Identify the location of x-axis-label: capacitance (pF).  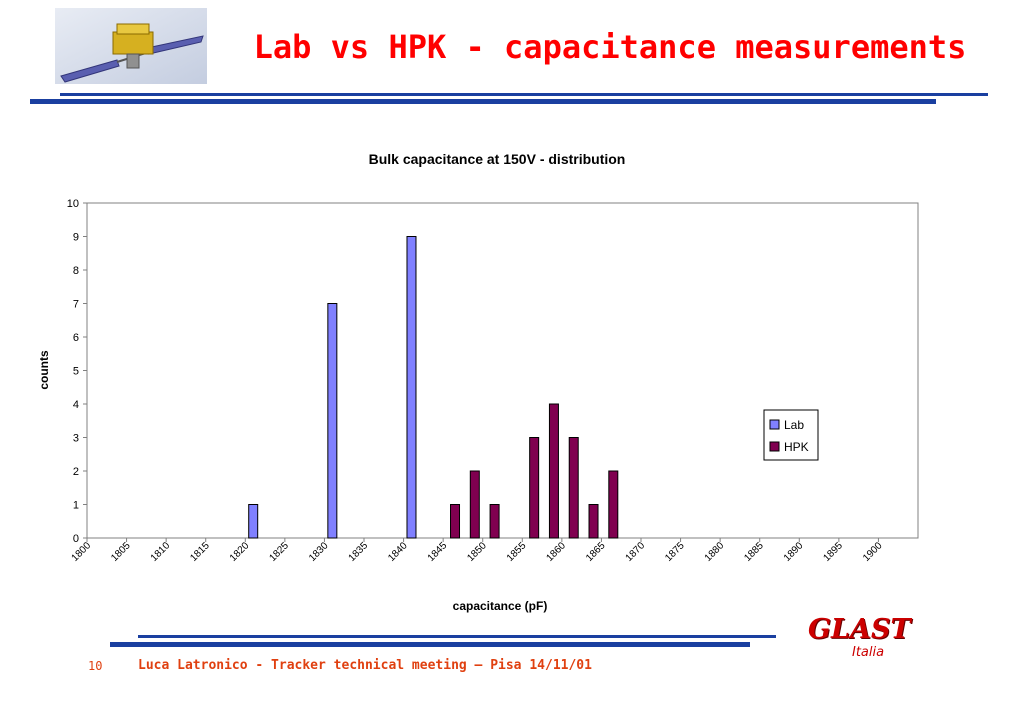
(500, 606).